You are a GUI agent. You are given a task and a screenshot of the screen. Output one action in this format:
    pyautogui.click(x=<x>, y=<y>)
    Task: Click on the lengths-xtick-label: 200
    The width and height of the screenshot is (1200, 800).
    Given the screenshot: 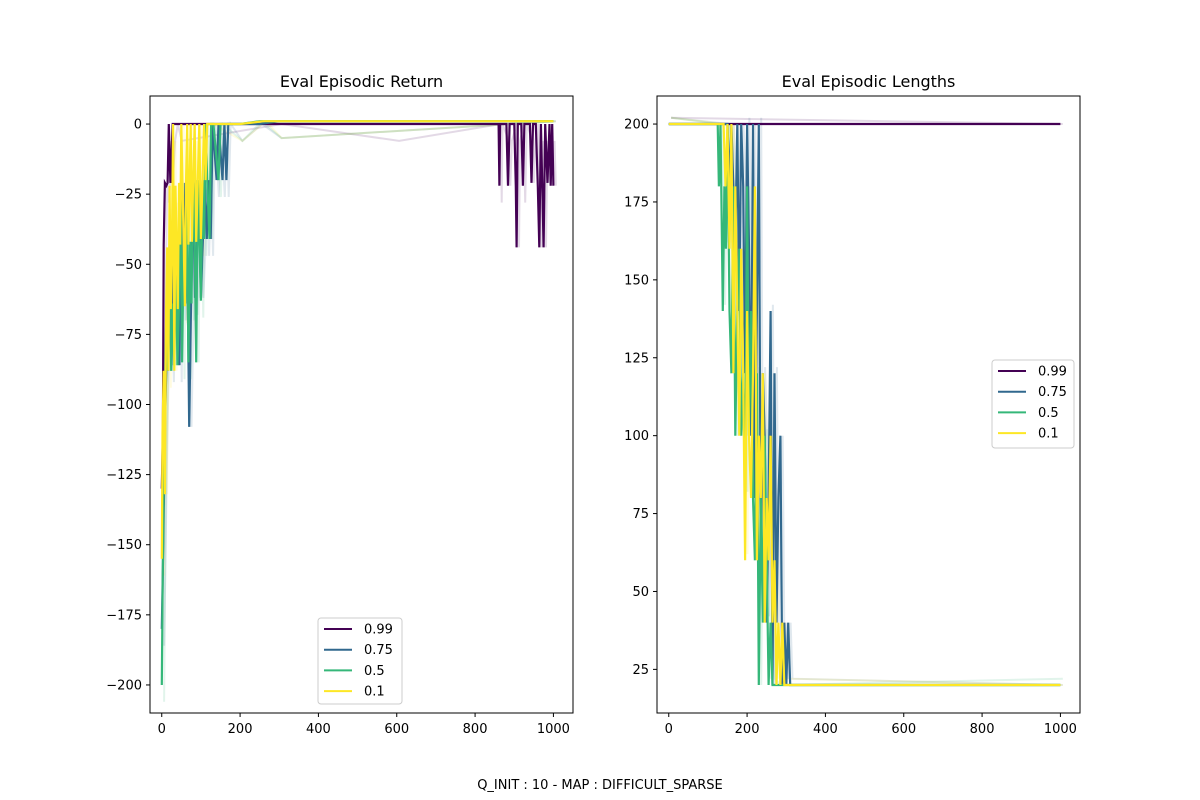 What is the action you would take?
    pyautogui.click(x=747, y=729)
    